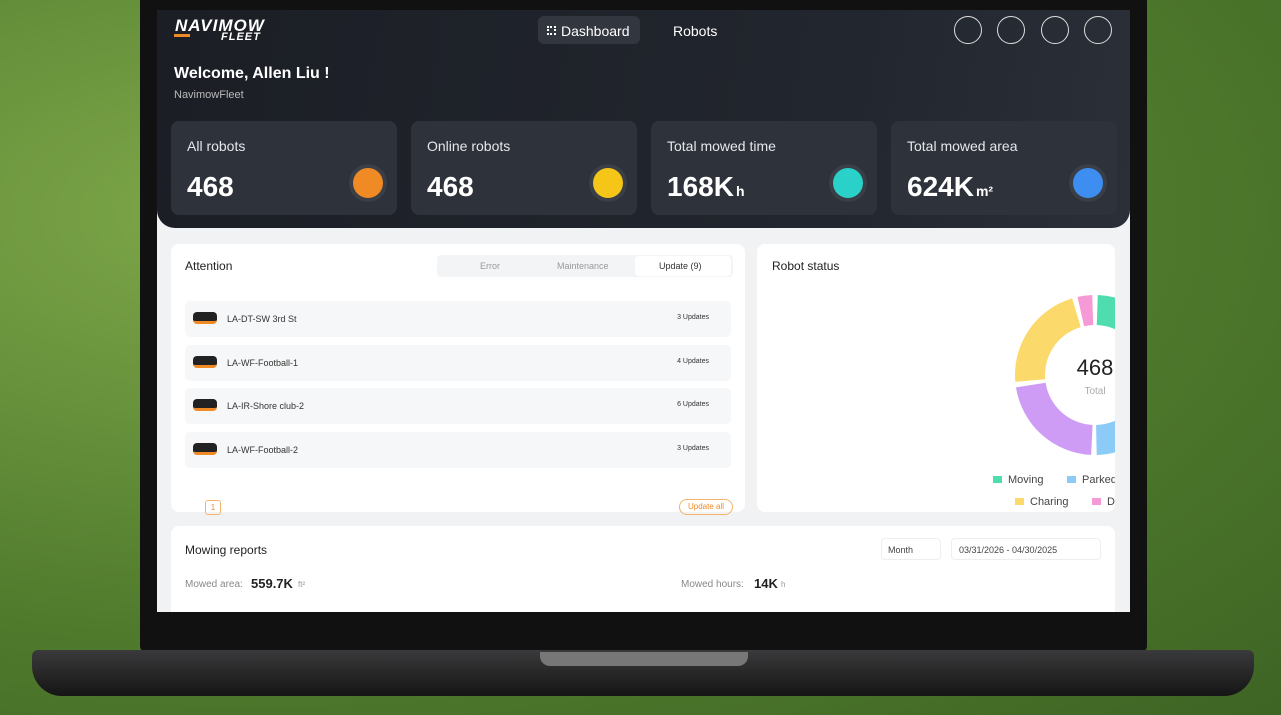  Describe the element at coordinates (263, 362) in the screenshot. I see `robot-name: LA-WF-Football-1` at that location.